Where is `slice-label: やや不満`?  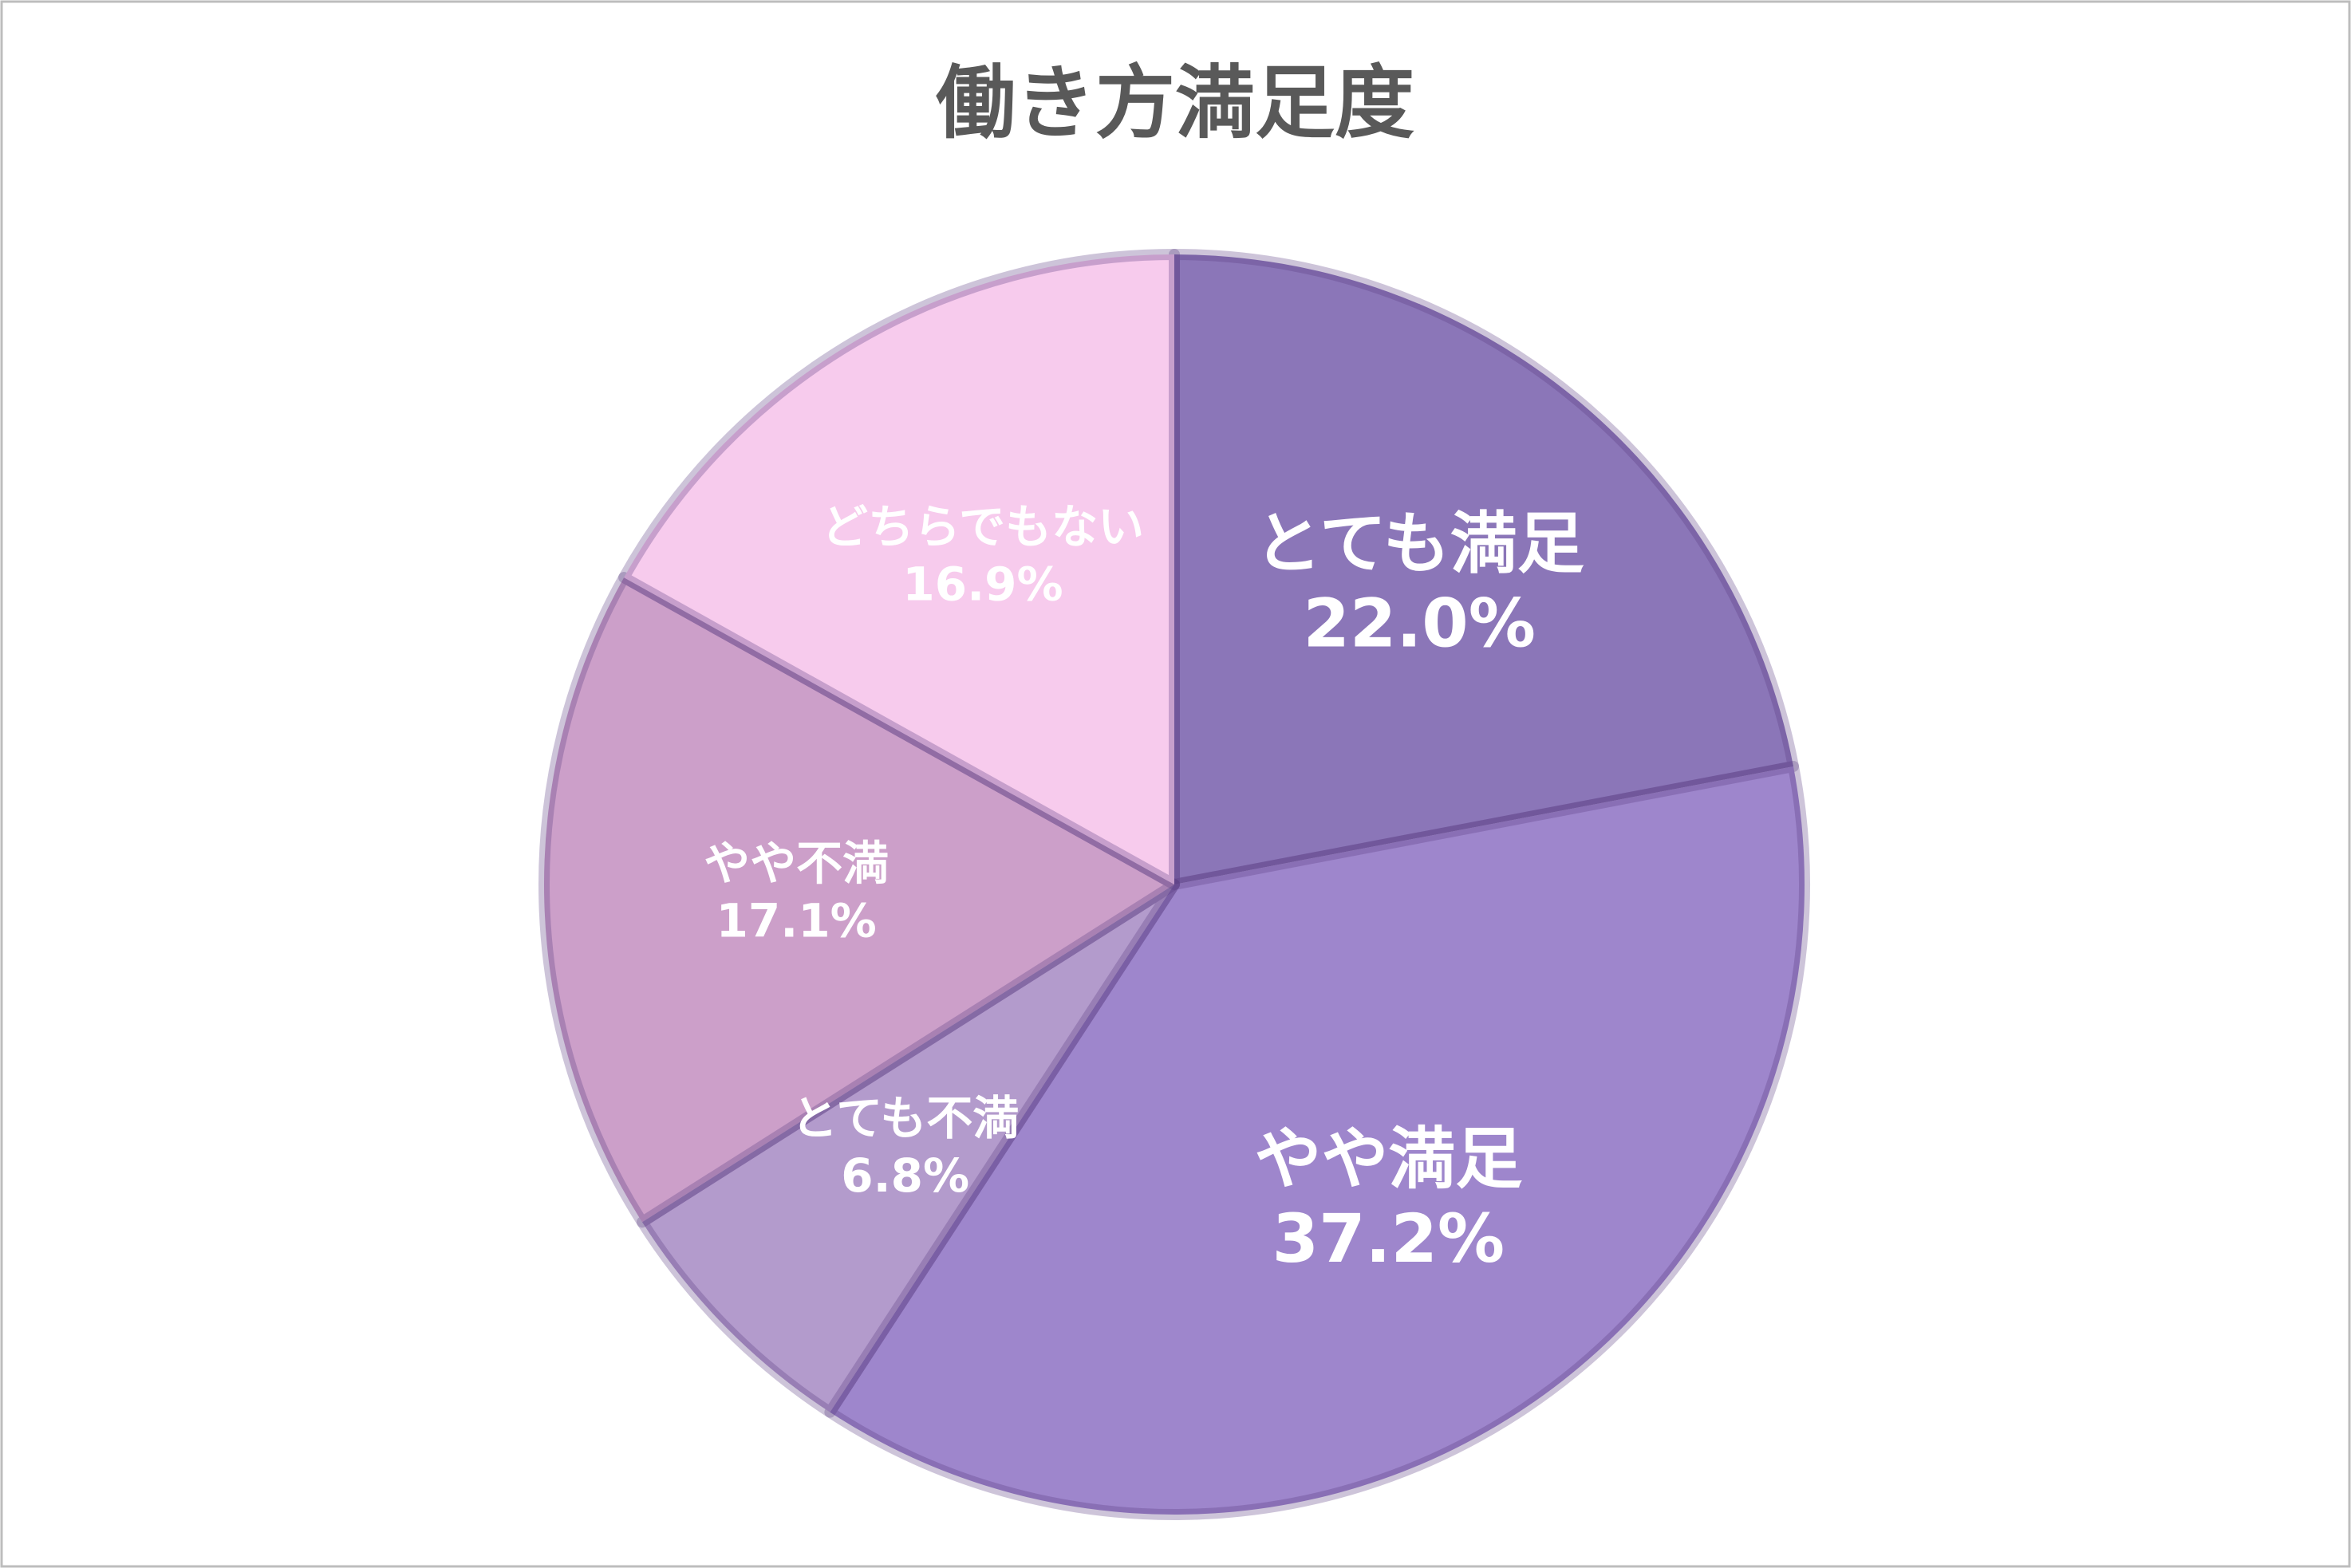 slice-label: やや不満 is located at coordinates (796, 864).